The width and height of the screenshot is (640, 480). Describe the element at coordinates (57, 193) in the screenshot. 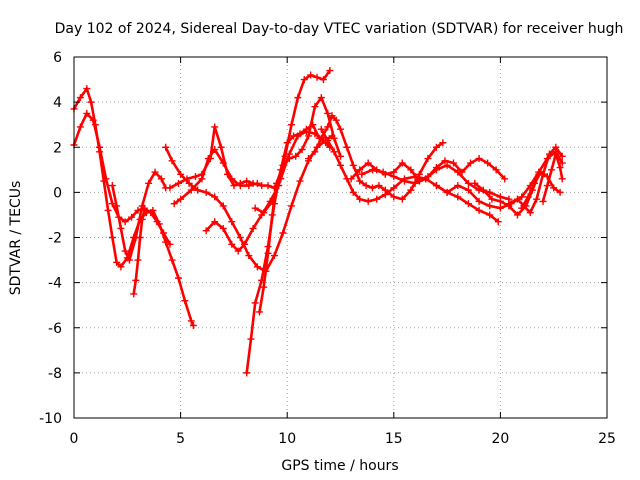

I see `y-tick-label: 0` at that location.